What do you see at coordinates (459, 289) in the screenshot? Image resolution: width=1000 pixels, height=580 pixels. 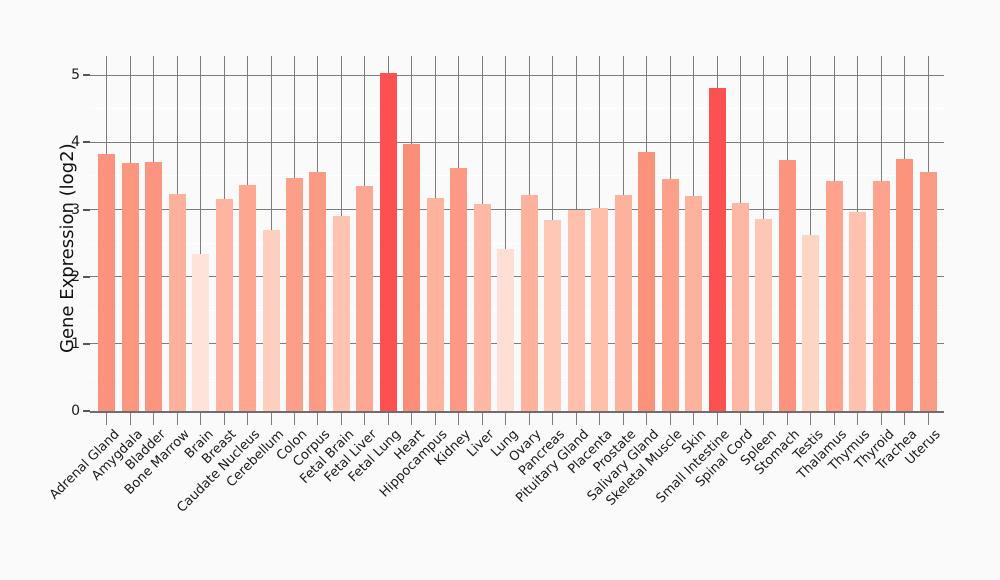 I see `bar-kidney` at bounding box center [459, 289].